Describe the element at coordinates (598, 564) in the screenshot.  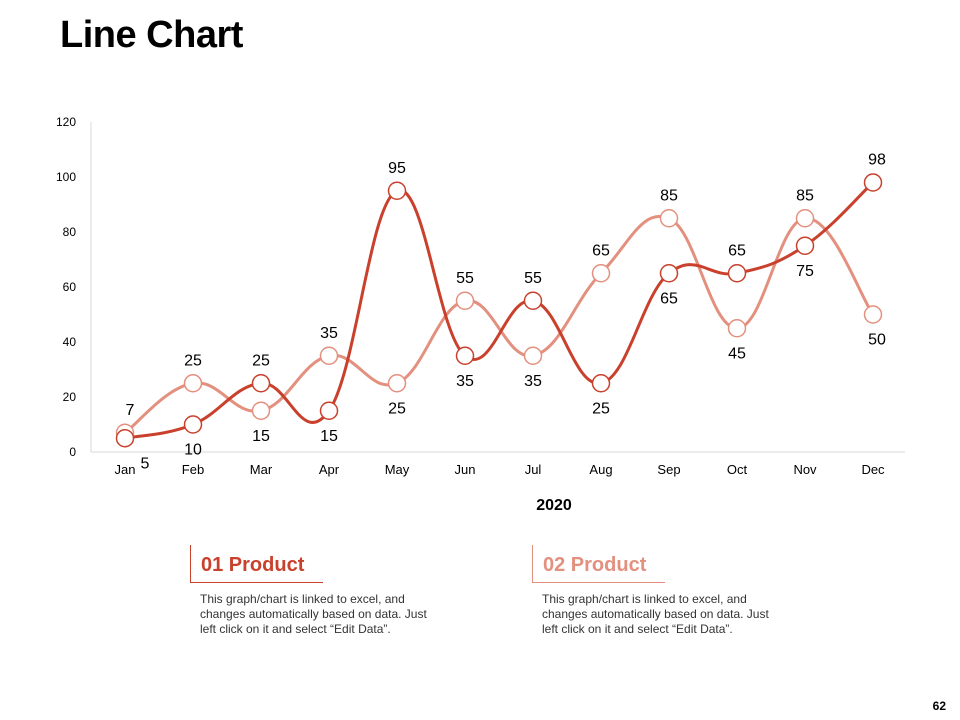
I see `product-2-label: 02 Product` at that location.